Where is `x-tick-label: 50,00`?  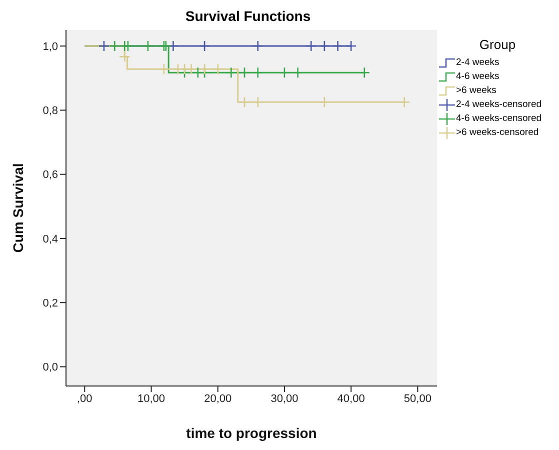
x-tick-label: 50,00 is located at coordinates (418, 398).